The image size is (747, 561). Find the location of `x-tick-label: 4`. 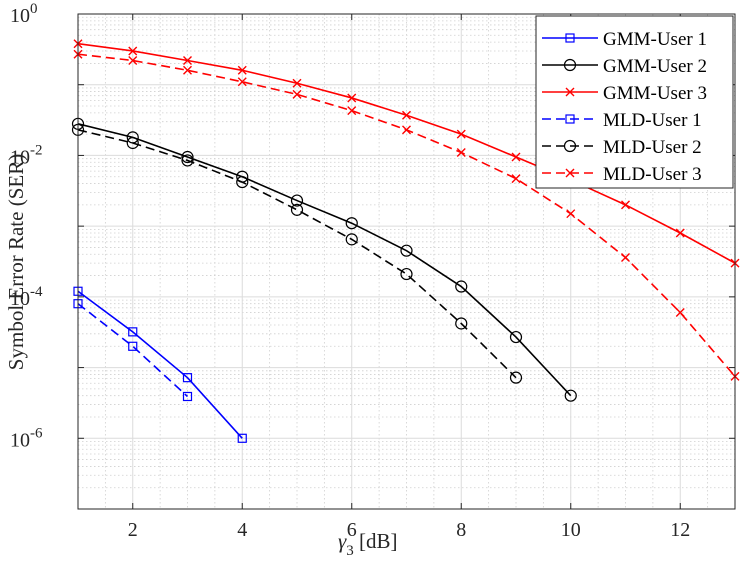

x-tick-label: 4 is located at coordinates (242, 530).